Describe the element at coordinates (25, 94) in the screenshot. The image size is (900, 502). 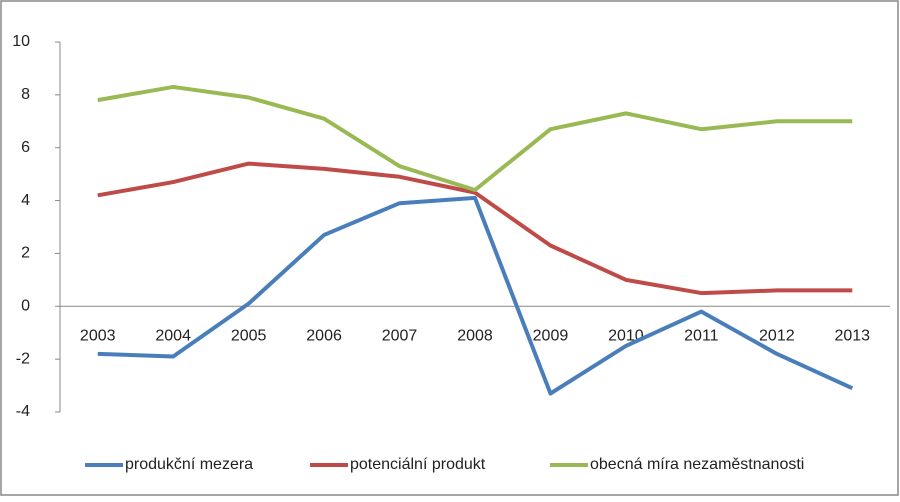
I see `y-tick-label: 8` at that location.